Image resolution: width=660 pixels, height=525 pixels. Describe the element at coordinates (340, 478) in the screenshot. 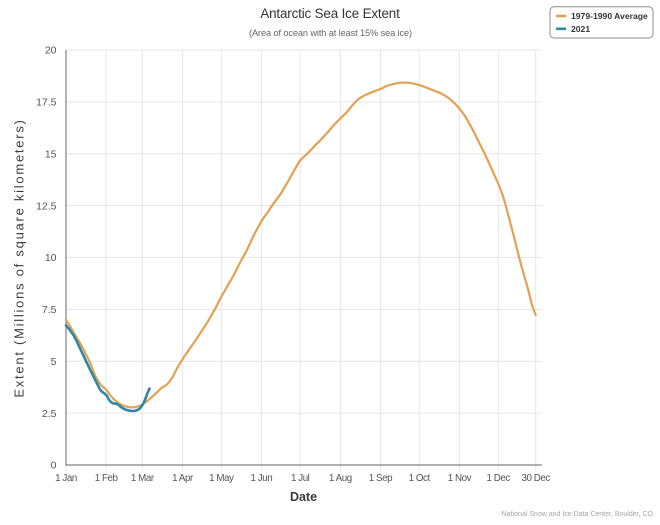

I see `svg-text: 1 Aug` at that location.